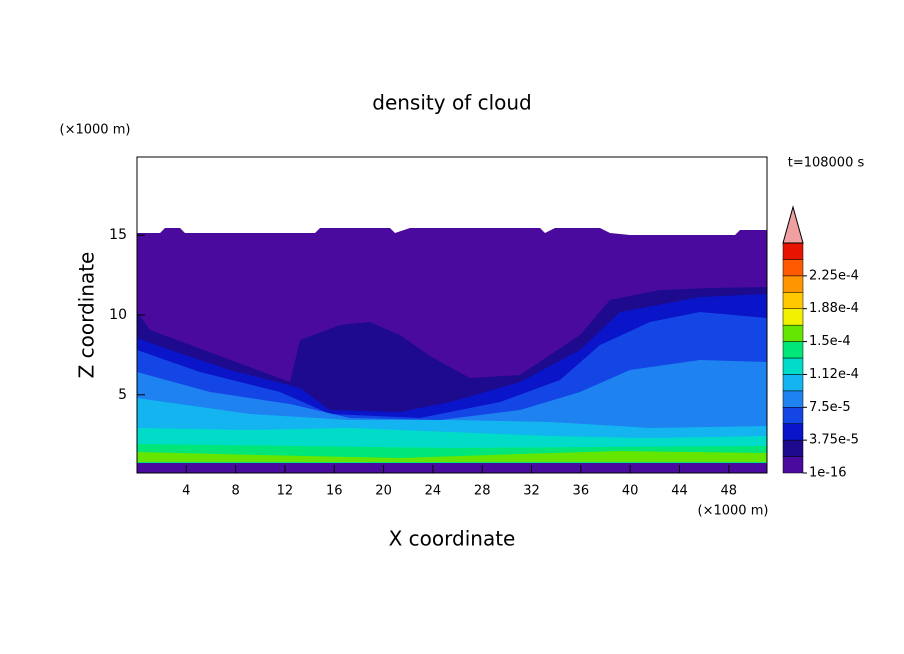  What do you see at coordinates (834, 308) in the screenshot?
I see `colorbar-tick-label: 1.88e-4` at bounding box center [834, 308].